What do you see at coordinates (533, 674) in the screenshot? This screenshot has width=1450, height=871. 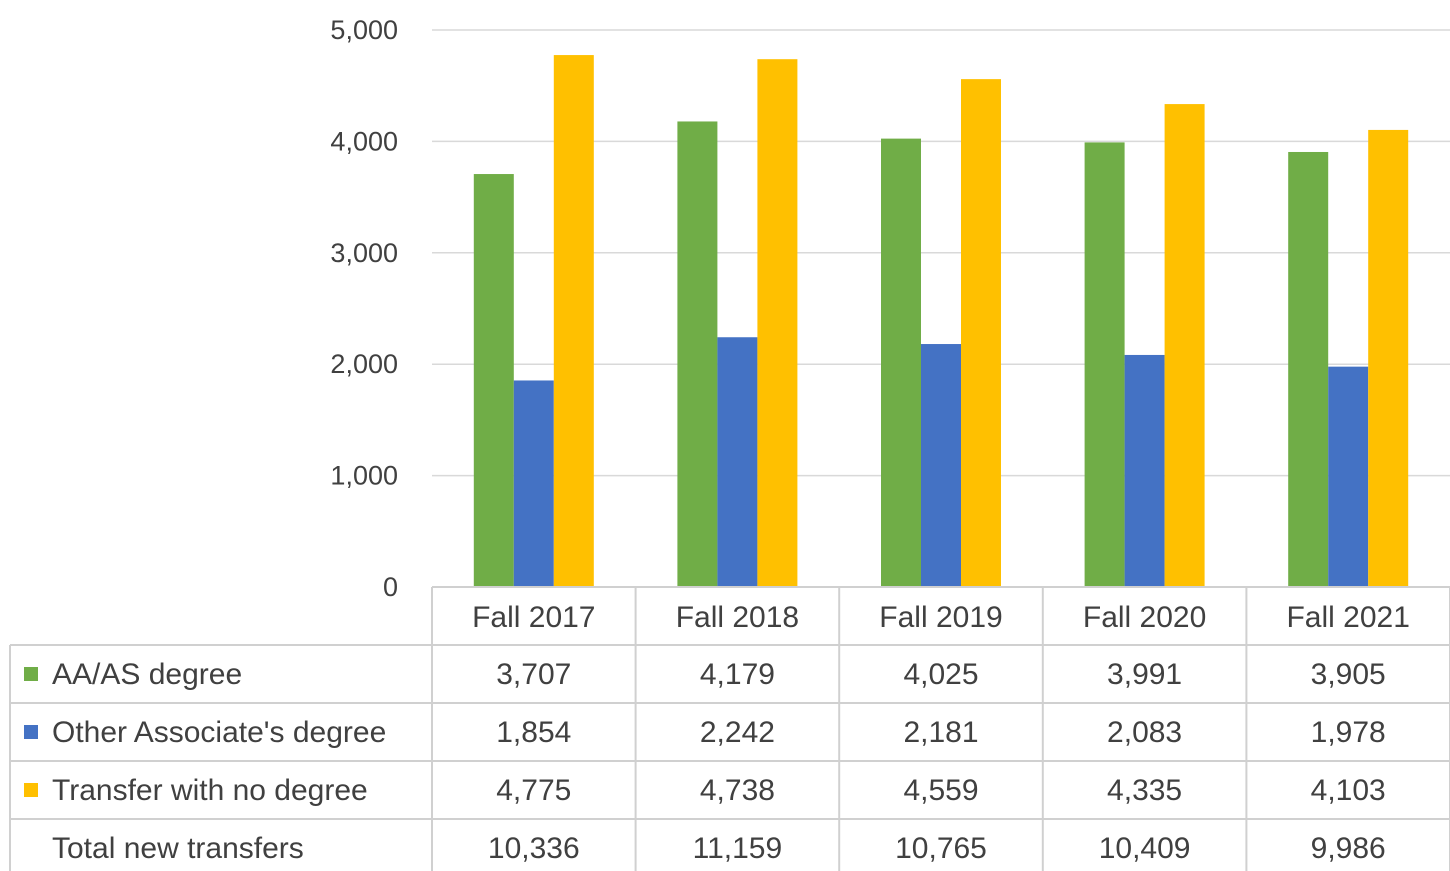 I see `table-cell-value: 3,707` at bounding box center [533, 674].